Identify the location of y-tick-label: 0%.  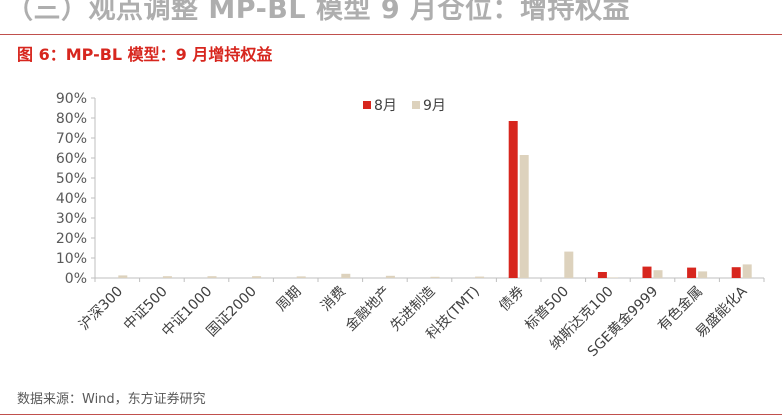
(76, 279).